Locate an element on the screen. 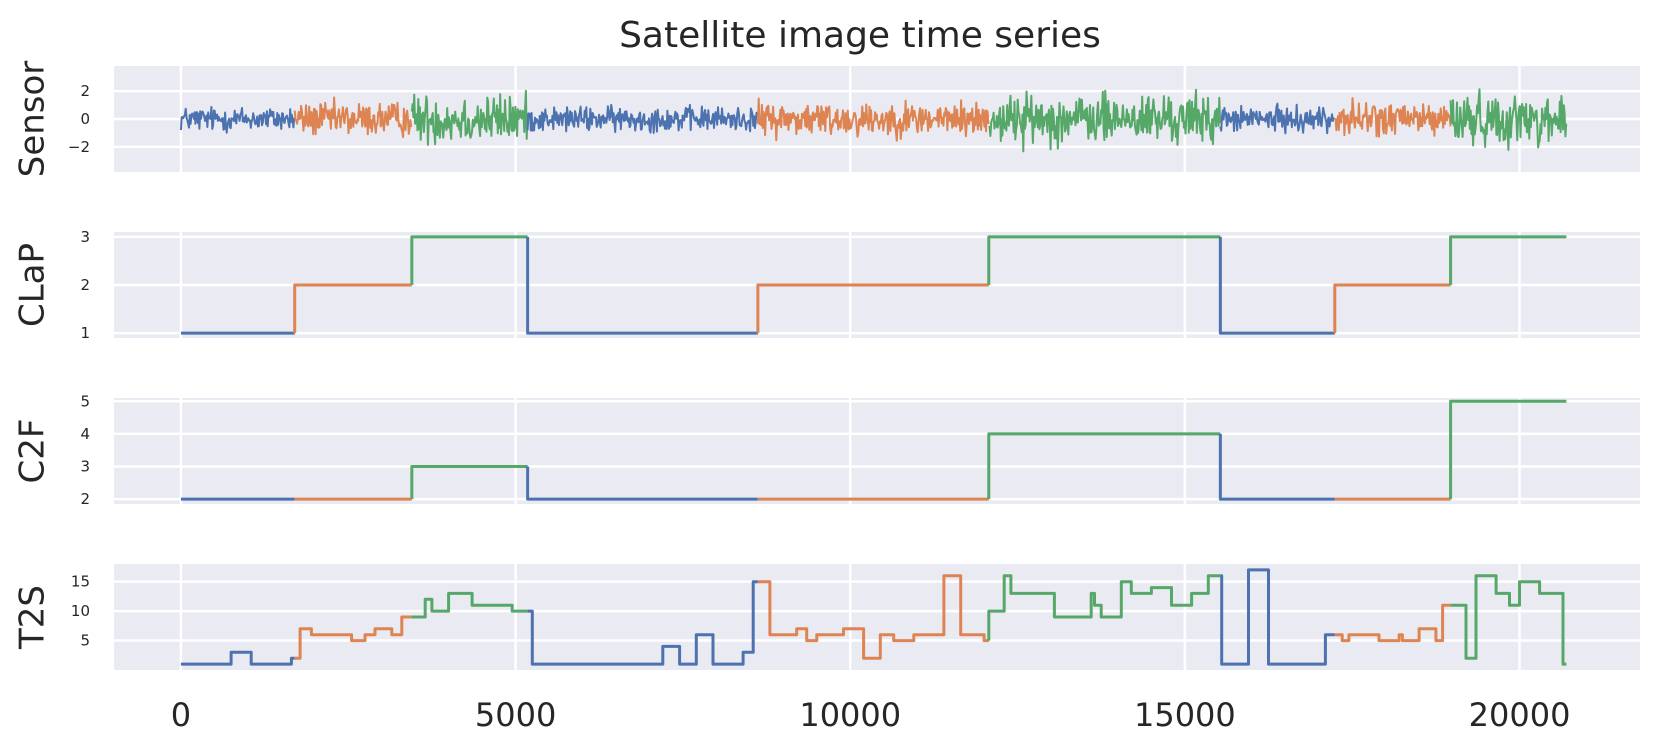 The width and height of the screenshot is (1660, 752). panel-sensor-y-ticks: 2 0 −2 is located at coordinates (79, 119).